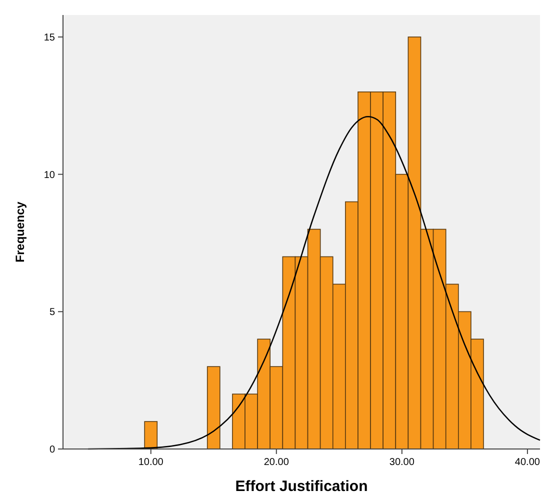  I want to click on x-tick-label: 20.00, so click(277, 462).